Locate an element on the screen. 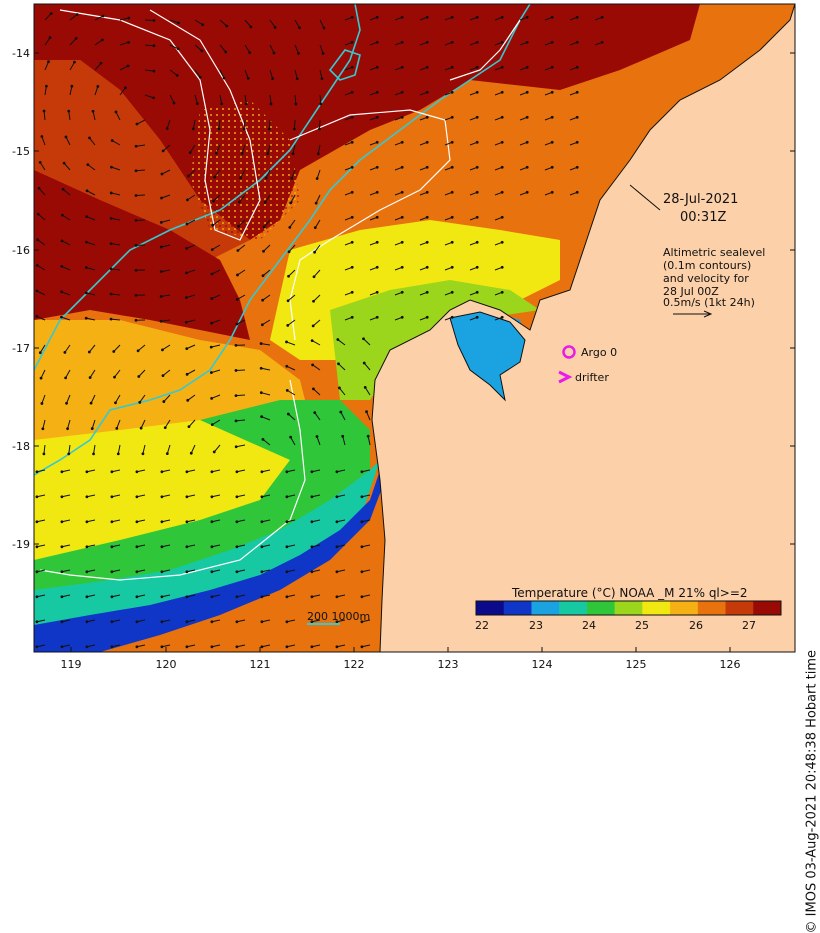 The height and width of the screenshot is (933, 820). sealevel-note-line: and velocity for is located at coordinates (706, 278).